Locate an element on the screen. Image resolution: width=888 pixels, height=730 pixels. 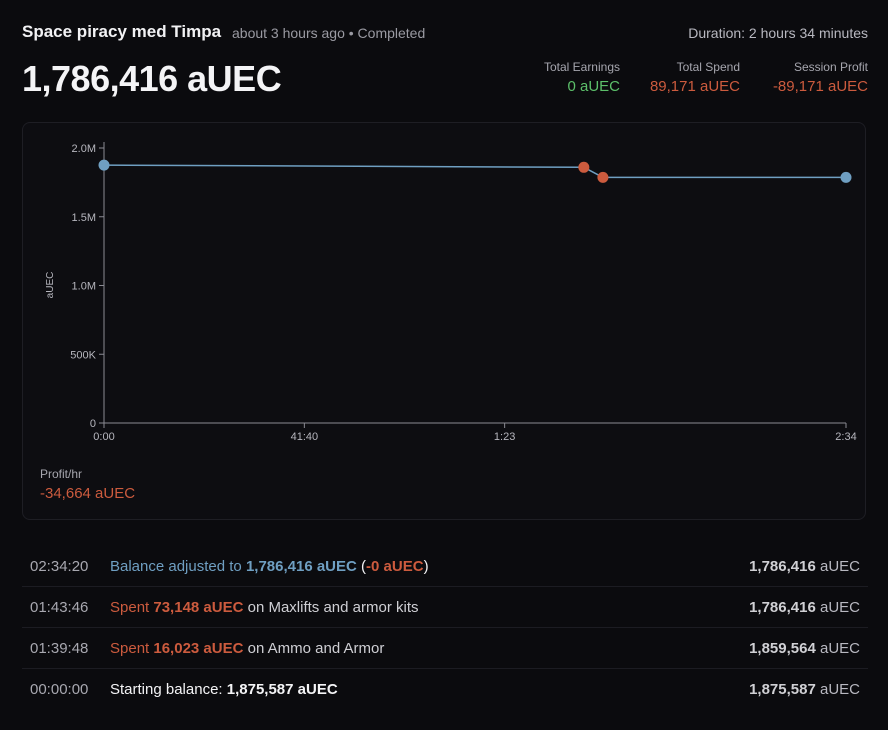
log-time: 02:34:20 is located at coordinates (59, 566).